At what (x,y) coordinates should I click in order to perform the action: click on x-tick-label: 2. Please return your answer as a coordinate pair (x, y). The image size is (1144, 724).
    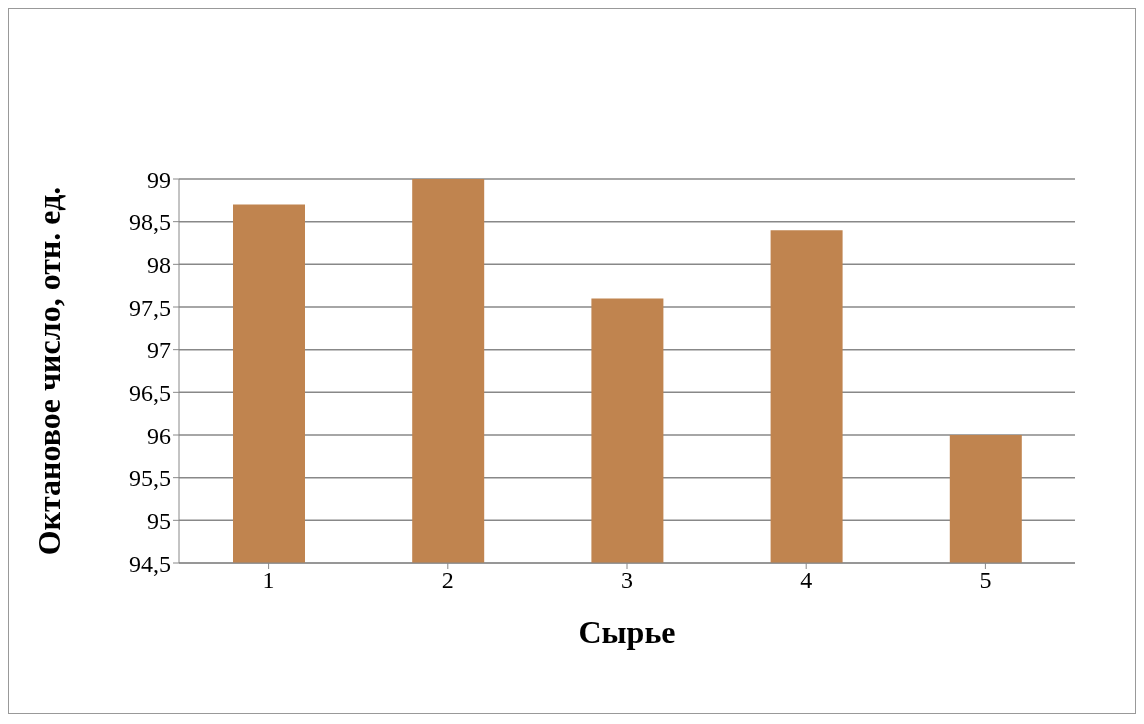
    Looking at the image, I should click on (447, 580).